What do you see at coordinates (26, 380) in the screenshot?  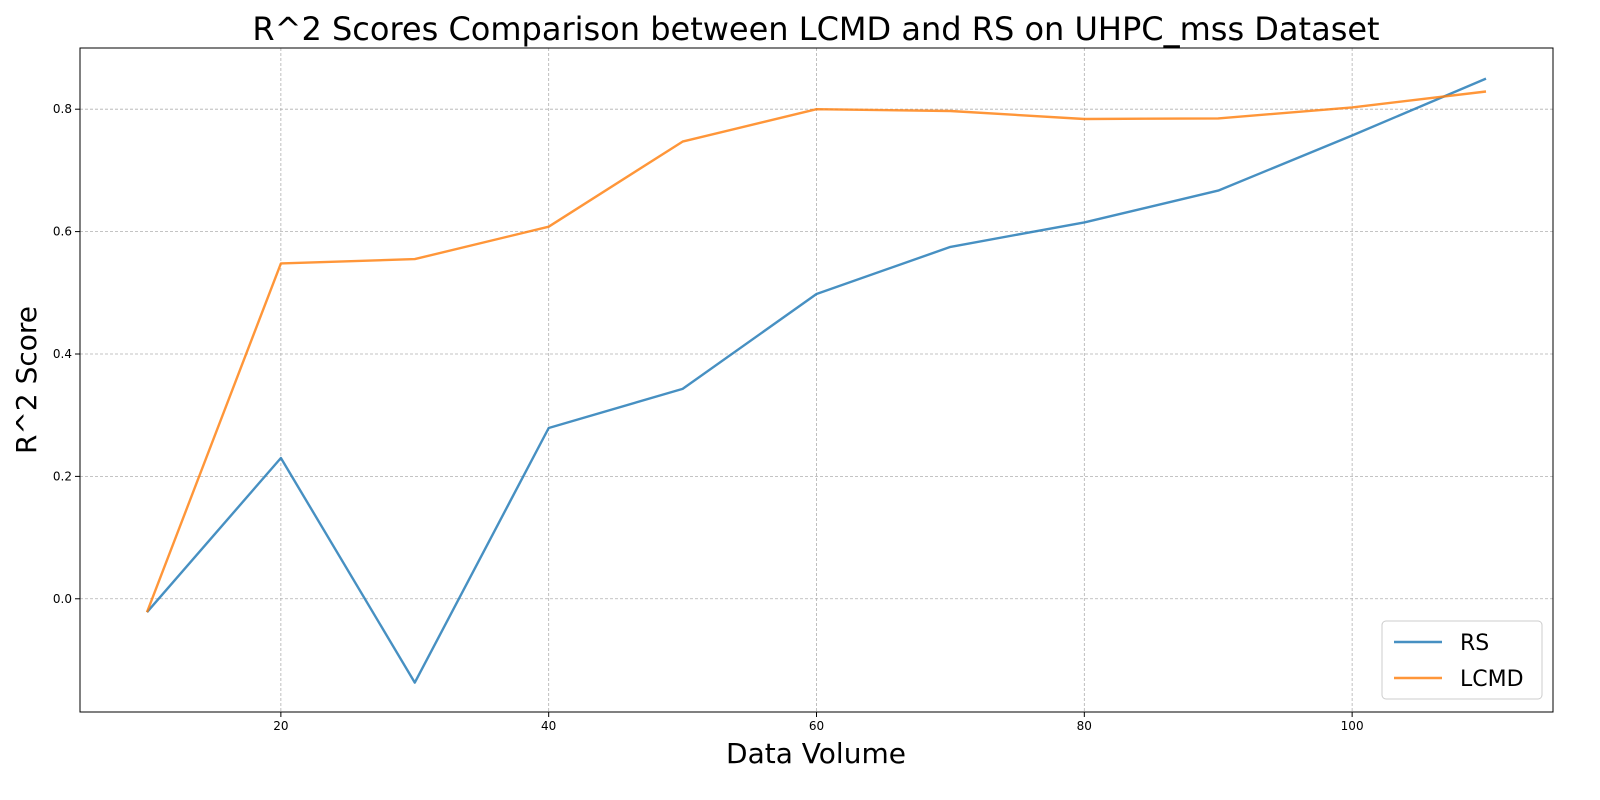 I see `y-axis-label: R^2 Score` at bounding box center [26, 380].